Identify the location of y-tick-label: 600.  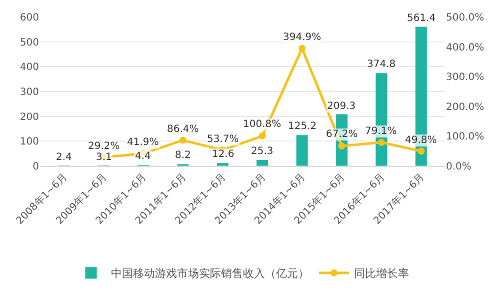
(29, 18).